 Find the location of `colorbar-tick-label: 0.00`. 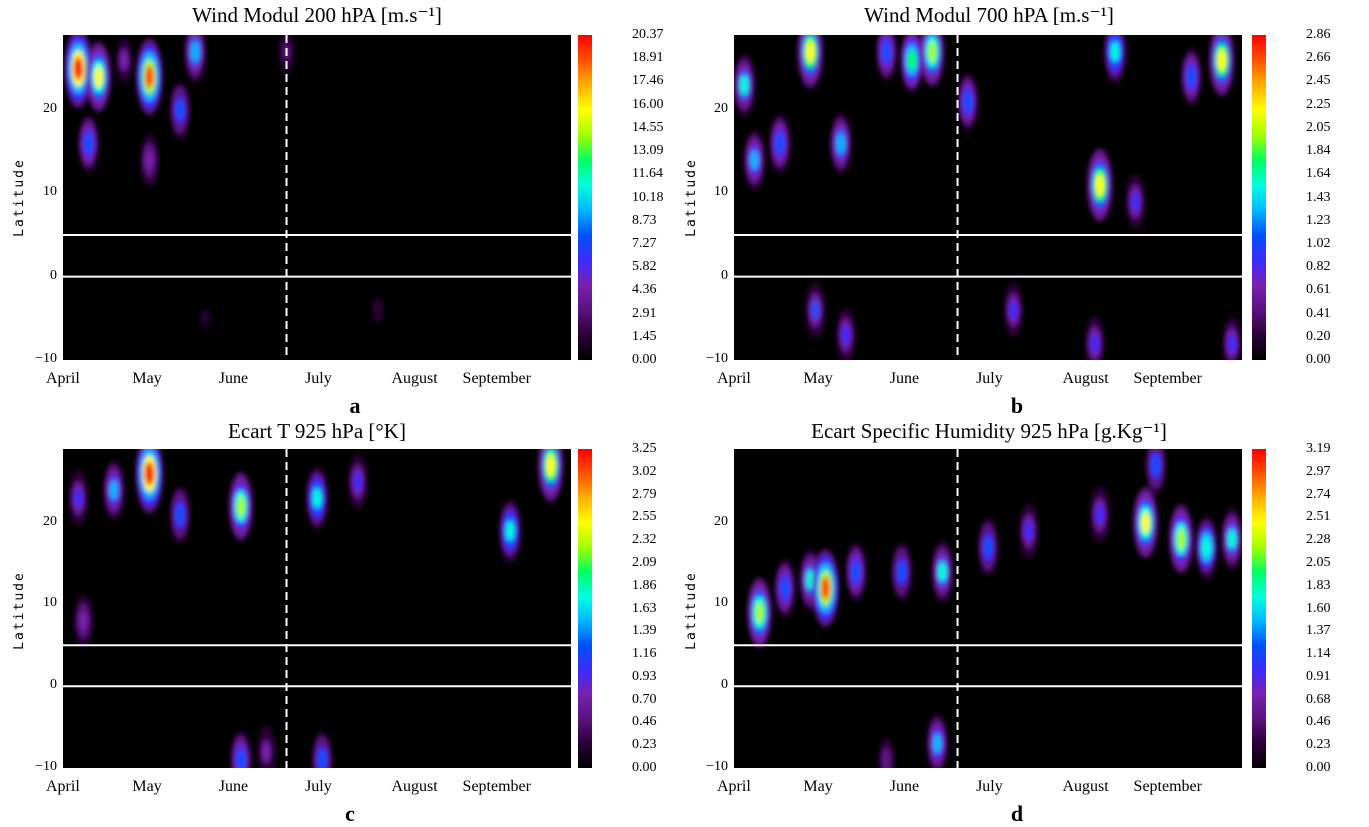

colorbar-tick-label: 0.00 is located at coordinates (644, 359).